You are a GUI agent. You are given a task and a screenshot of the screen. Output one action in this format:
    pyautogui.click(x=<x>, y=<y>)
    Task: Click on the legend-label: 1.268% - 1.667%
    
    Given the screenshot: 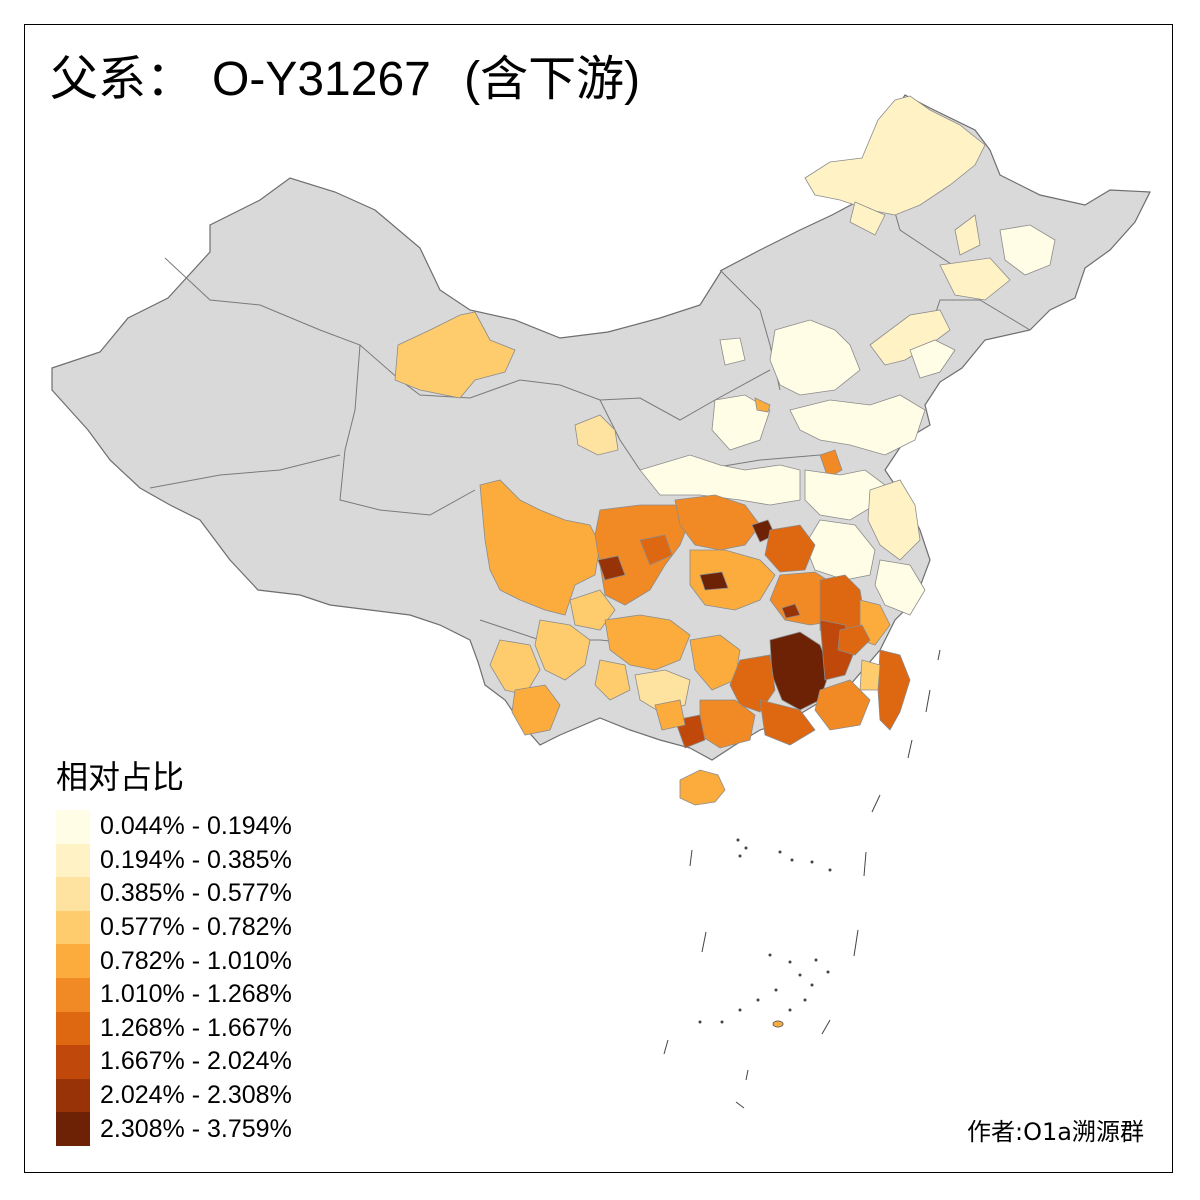 What is the action you would take?
    pyautogui.click(x=196, y=1027)
    